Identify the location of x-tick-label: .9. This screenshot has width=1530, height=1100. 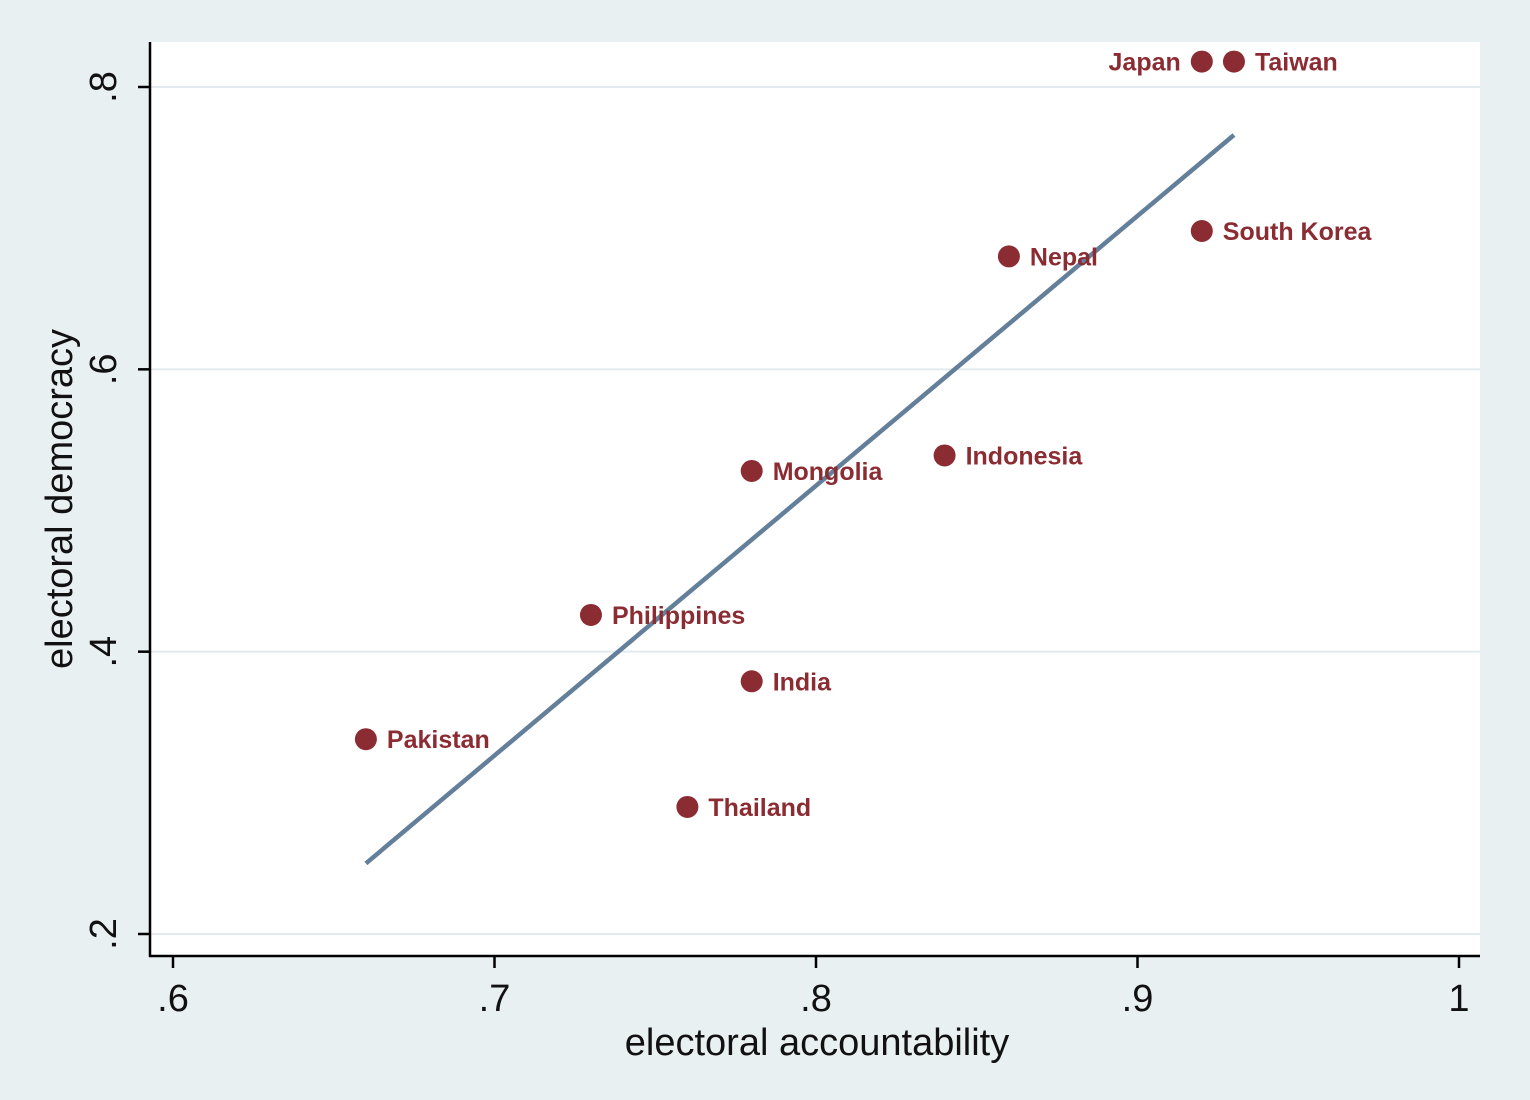
(1138, 999).